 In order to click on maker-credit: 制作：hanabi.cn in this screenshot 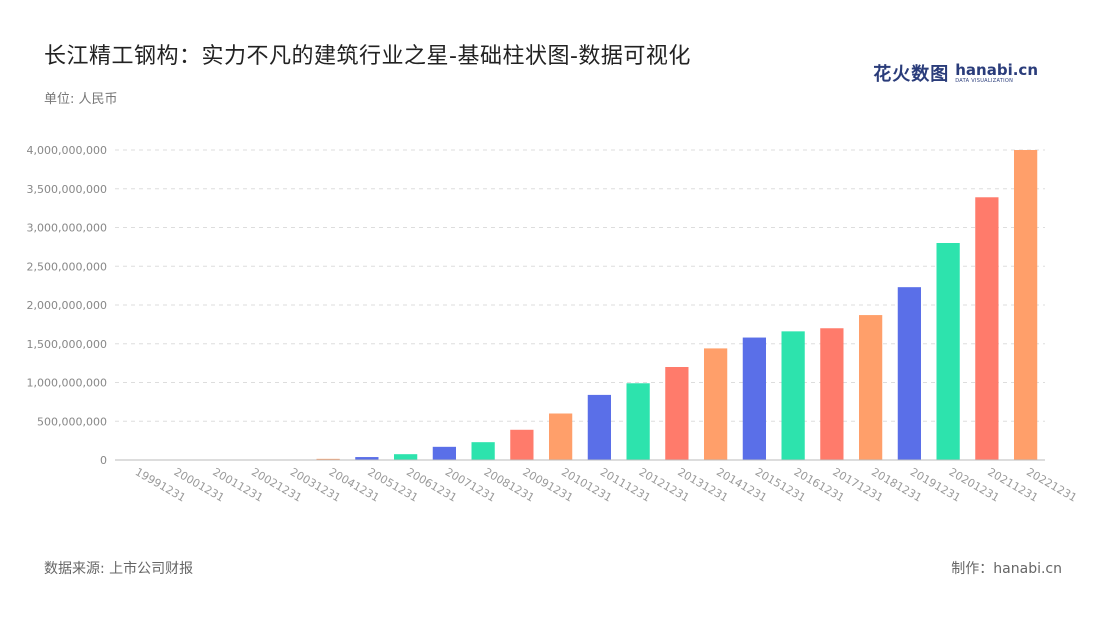, I will do `click(1006, 569)`.